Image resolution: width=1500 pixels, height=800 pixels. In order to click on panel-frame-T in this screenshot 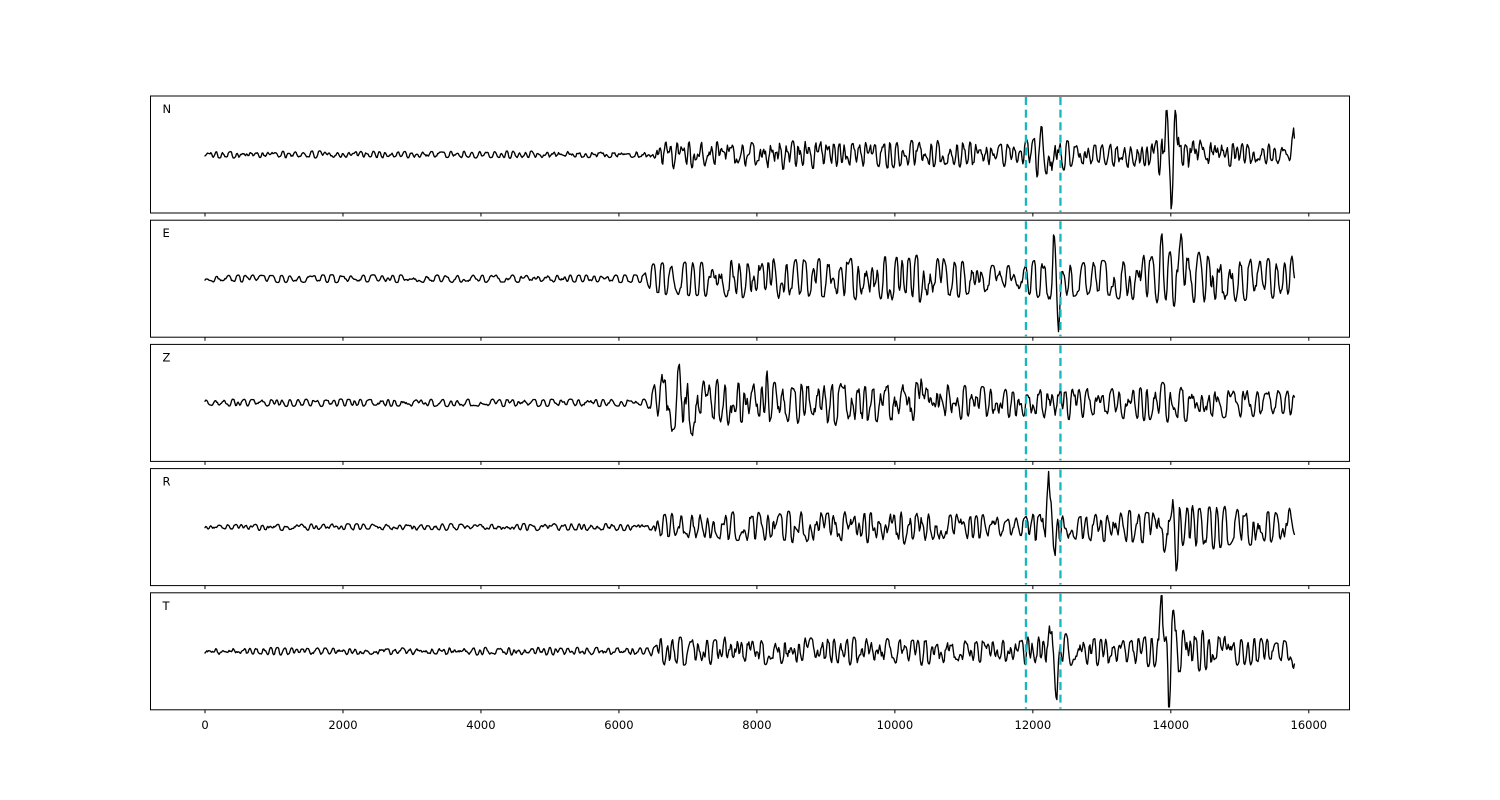, I will do `click(750, 651)`.